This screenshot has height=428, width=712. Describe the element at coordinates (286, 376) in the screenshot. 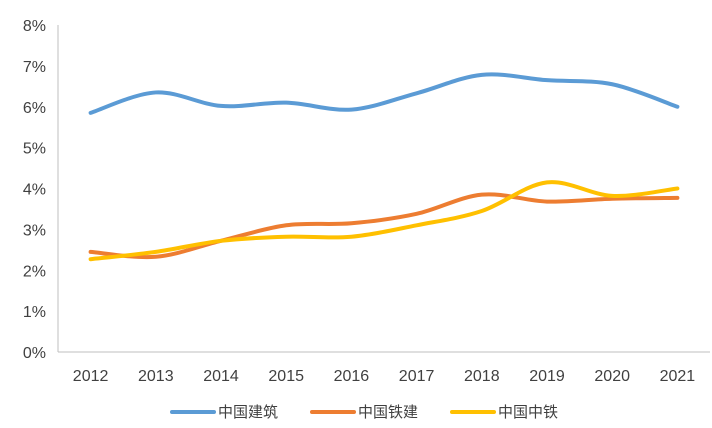

I see `x-tick-label: 2015` at that location.